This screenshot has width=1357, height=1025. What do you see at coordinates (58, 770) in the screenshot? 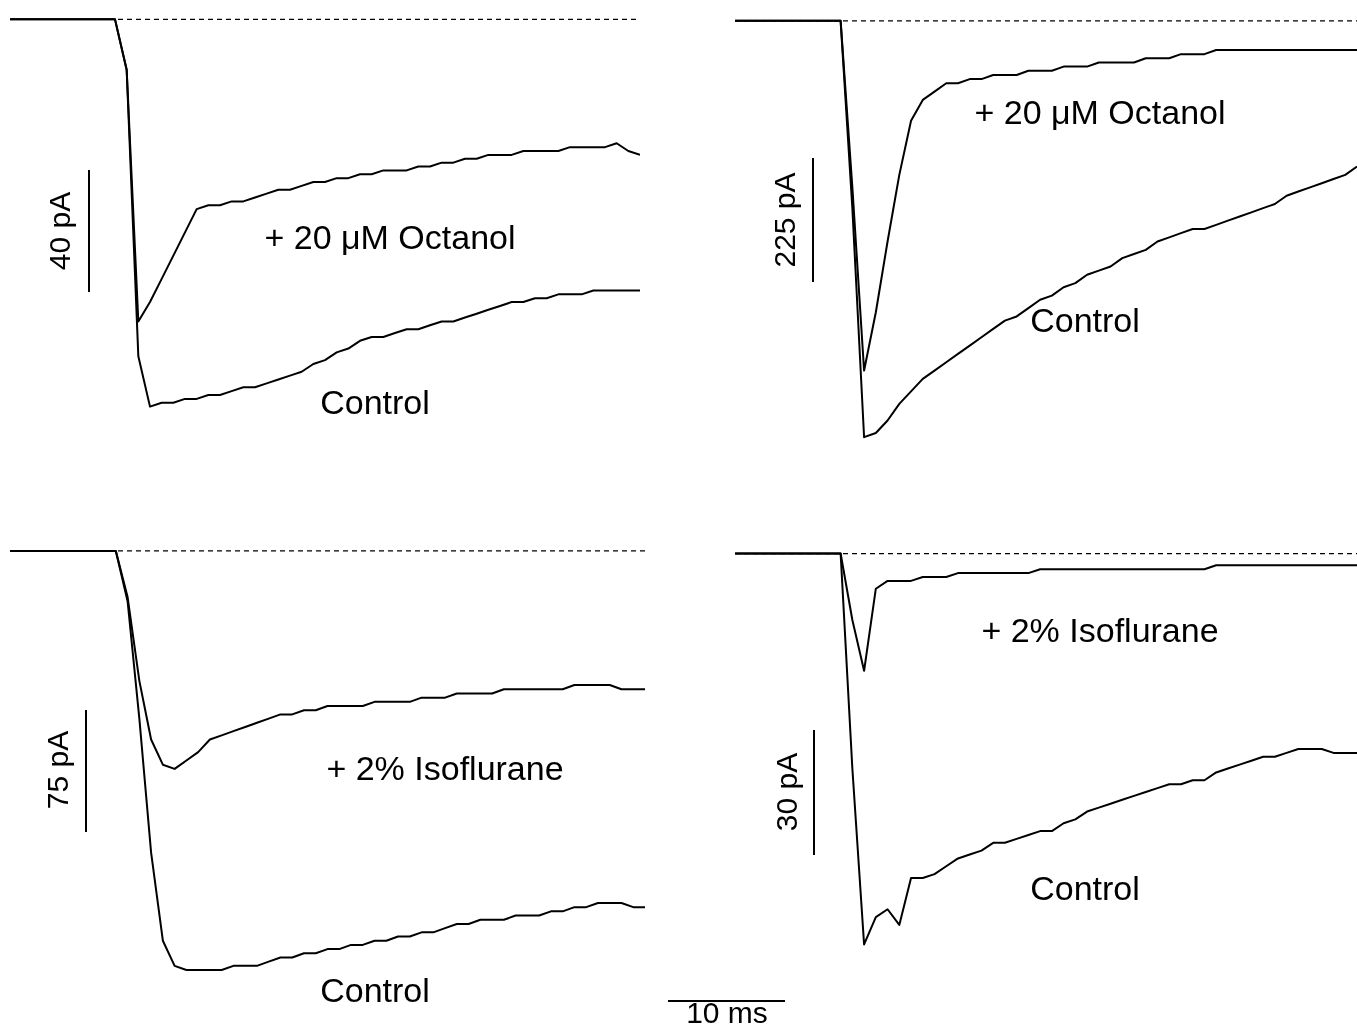
I see `annotation: 75 pA` at bounding box center [58, 770].